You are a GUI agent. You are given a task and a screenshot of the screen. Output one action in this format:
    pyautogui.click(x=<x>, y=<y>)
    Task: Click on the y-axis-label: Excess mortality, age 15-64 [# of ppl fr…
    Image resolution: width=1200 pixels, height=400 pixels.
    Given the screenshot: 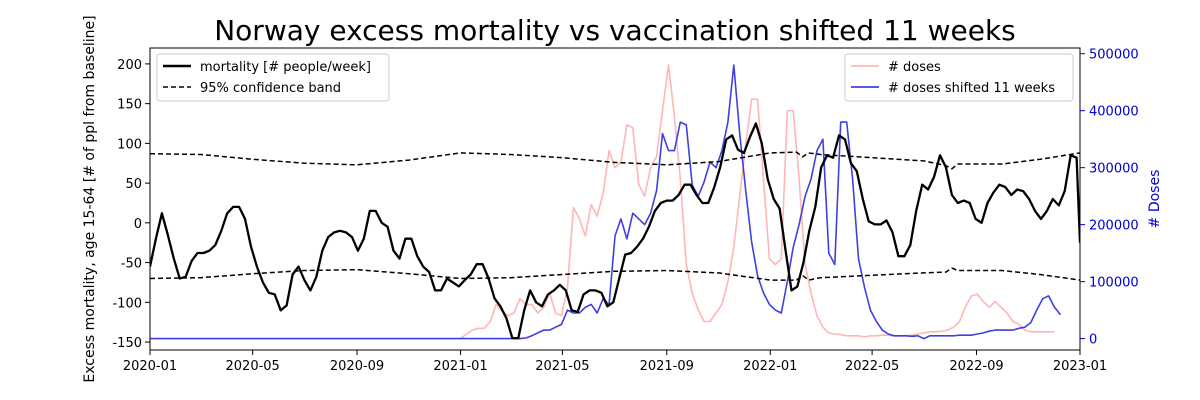 What is the action you would take?
    pyautogui.click(x=90, y=198)
    